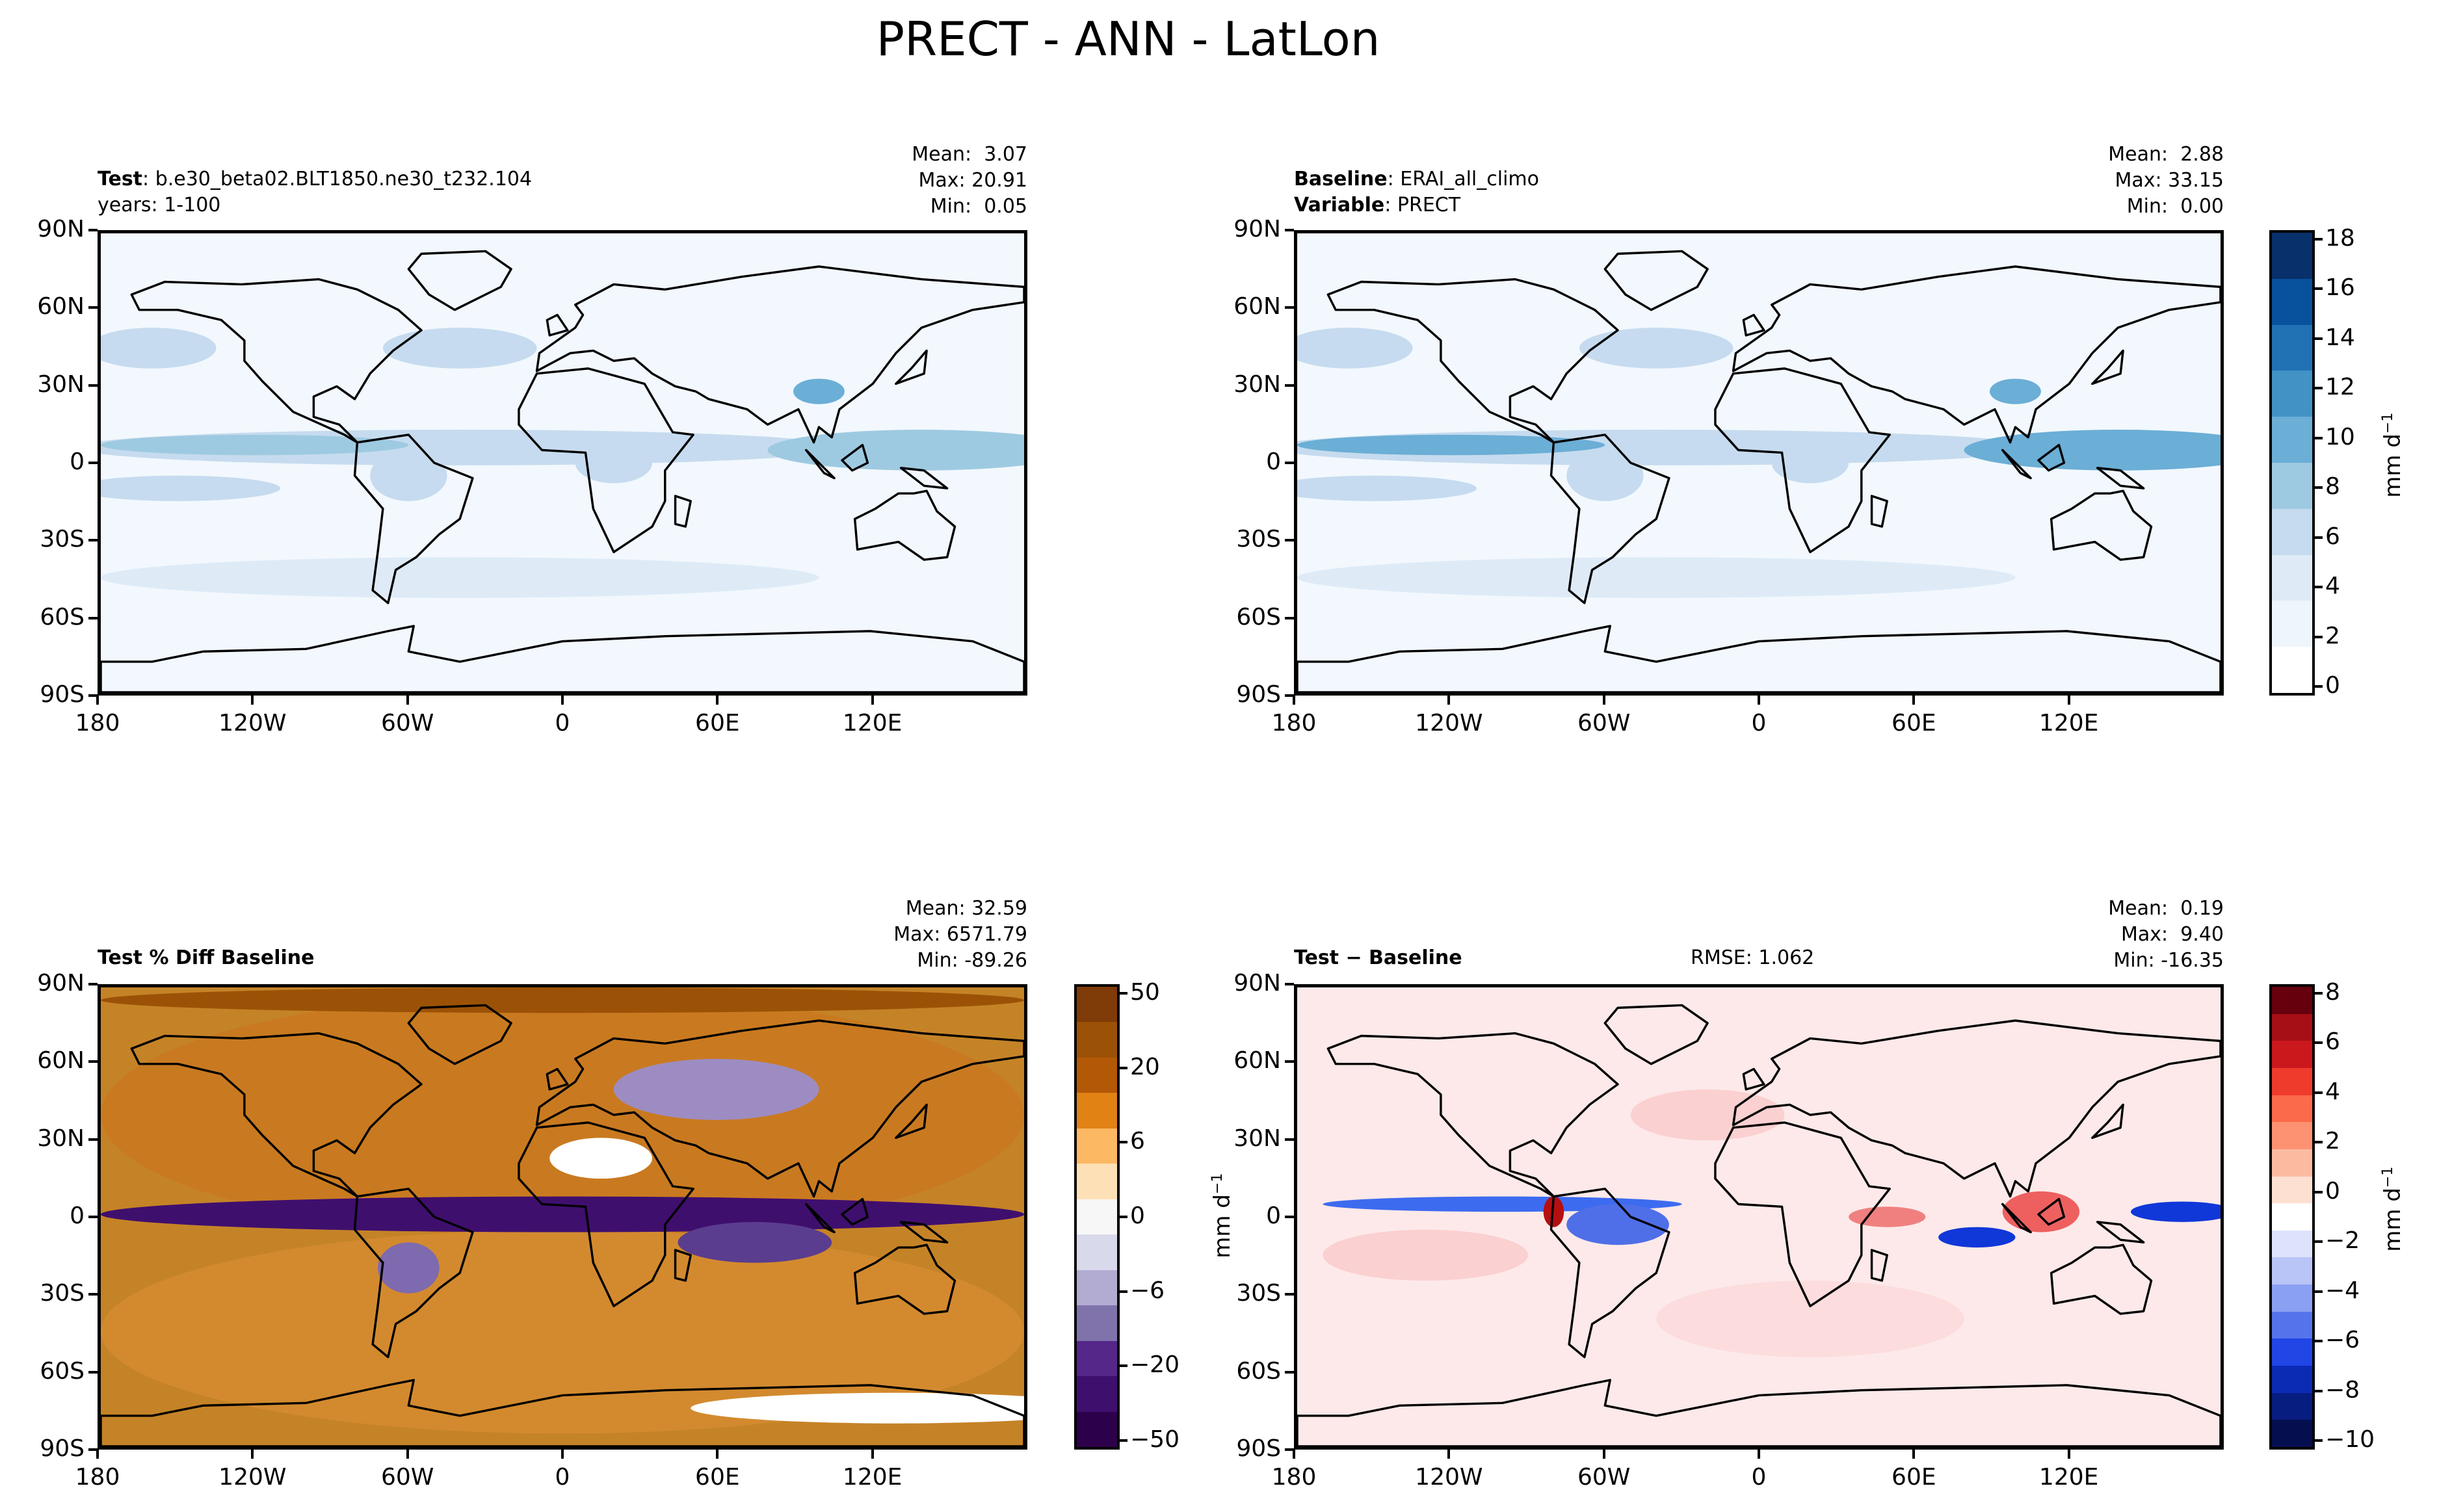 The height and width of the screenshot is (1512, 2439). Describe the element at coordinates (1976, 354) in the screenshot. I see `coastline-eurasia` at that location.